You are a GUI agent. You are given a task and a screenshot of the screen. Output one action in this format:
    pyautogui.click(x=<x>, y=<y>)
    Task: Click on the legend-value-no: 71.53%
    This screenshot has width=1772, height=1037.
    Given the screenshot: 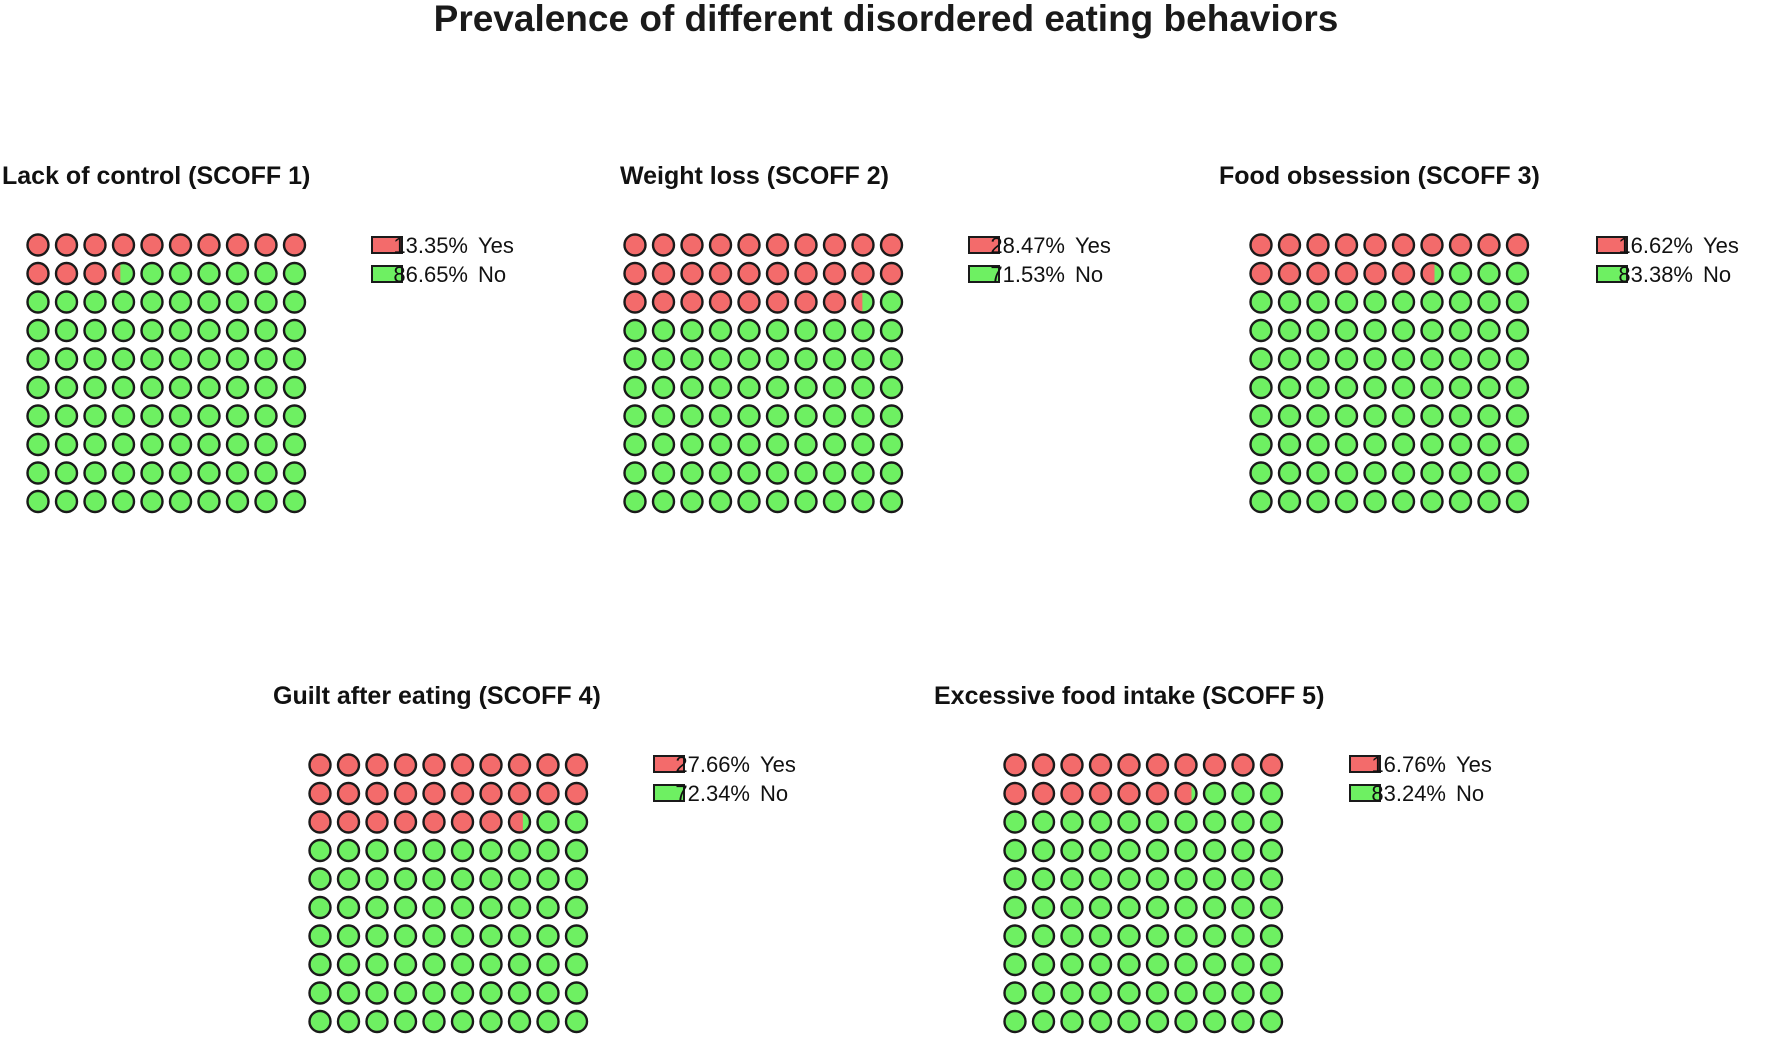 What is the action you would take?
    pyautogui.click(x=1027, y=274)
    